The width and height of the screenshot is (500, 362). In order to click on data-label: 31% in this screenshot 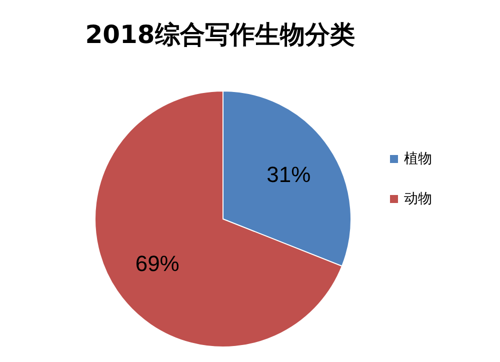, I will do `click(288, 174)`.